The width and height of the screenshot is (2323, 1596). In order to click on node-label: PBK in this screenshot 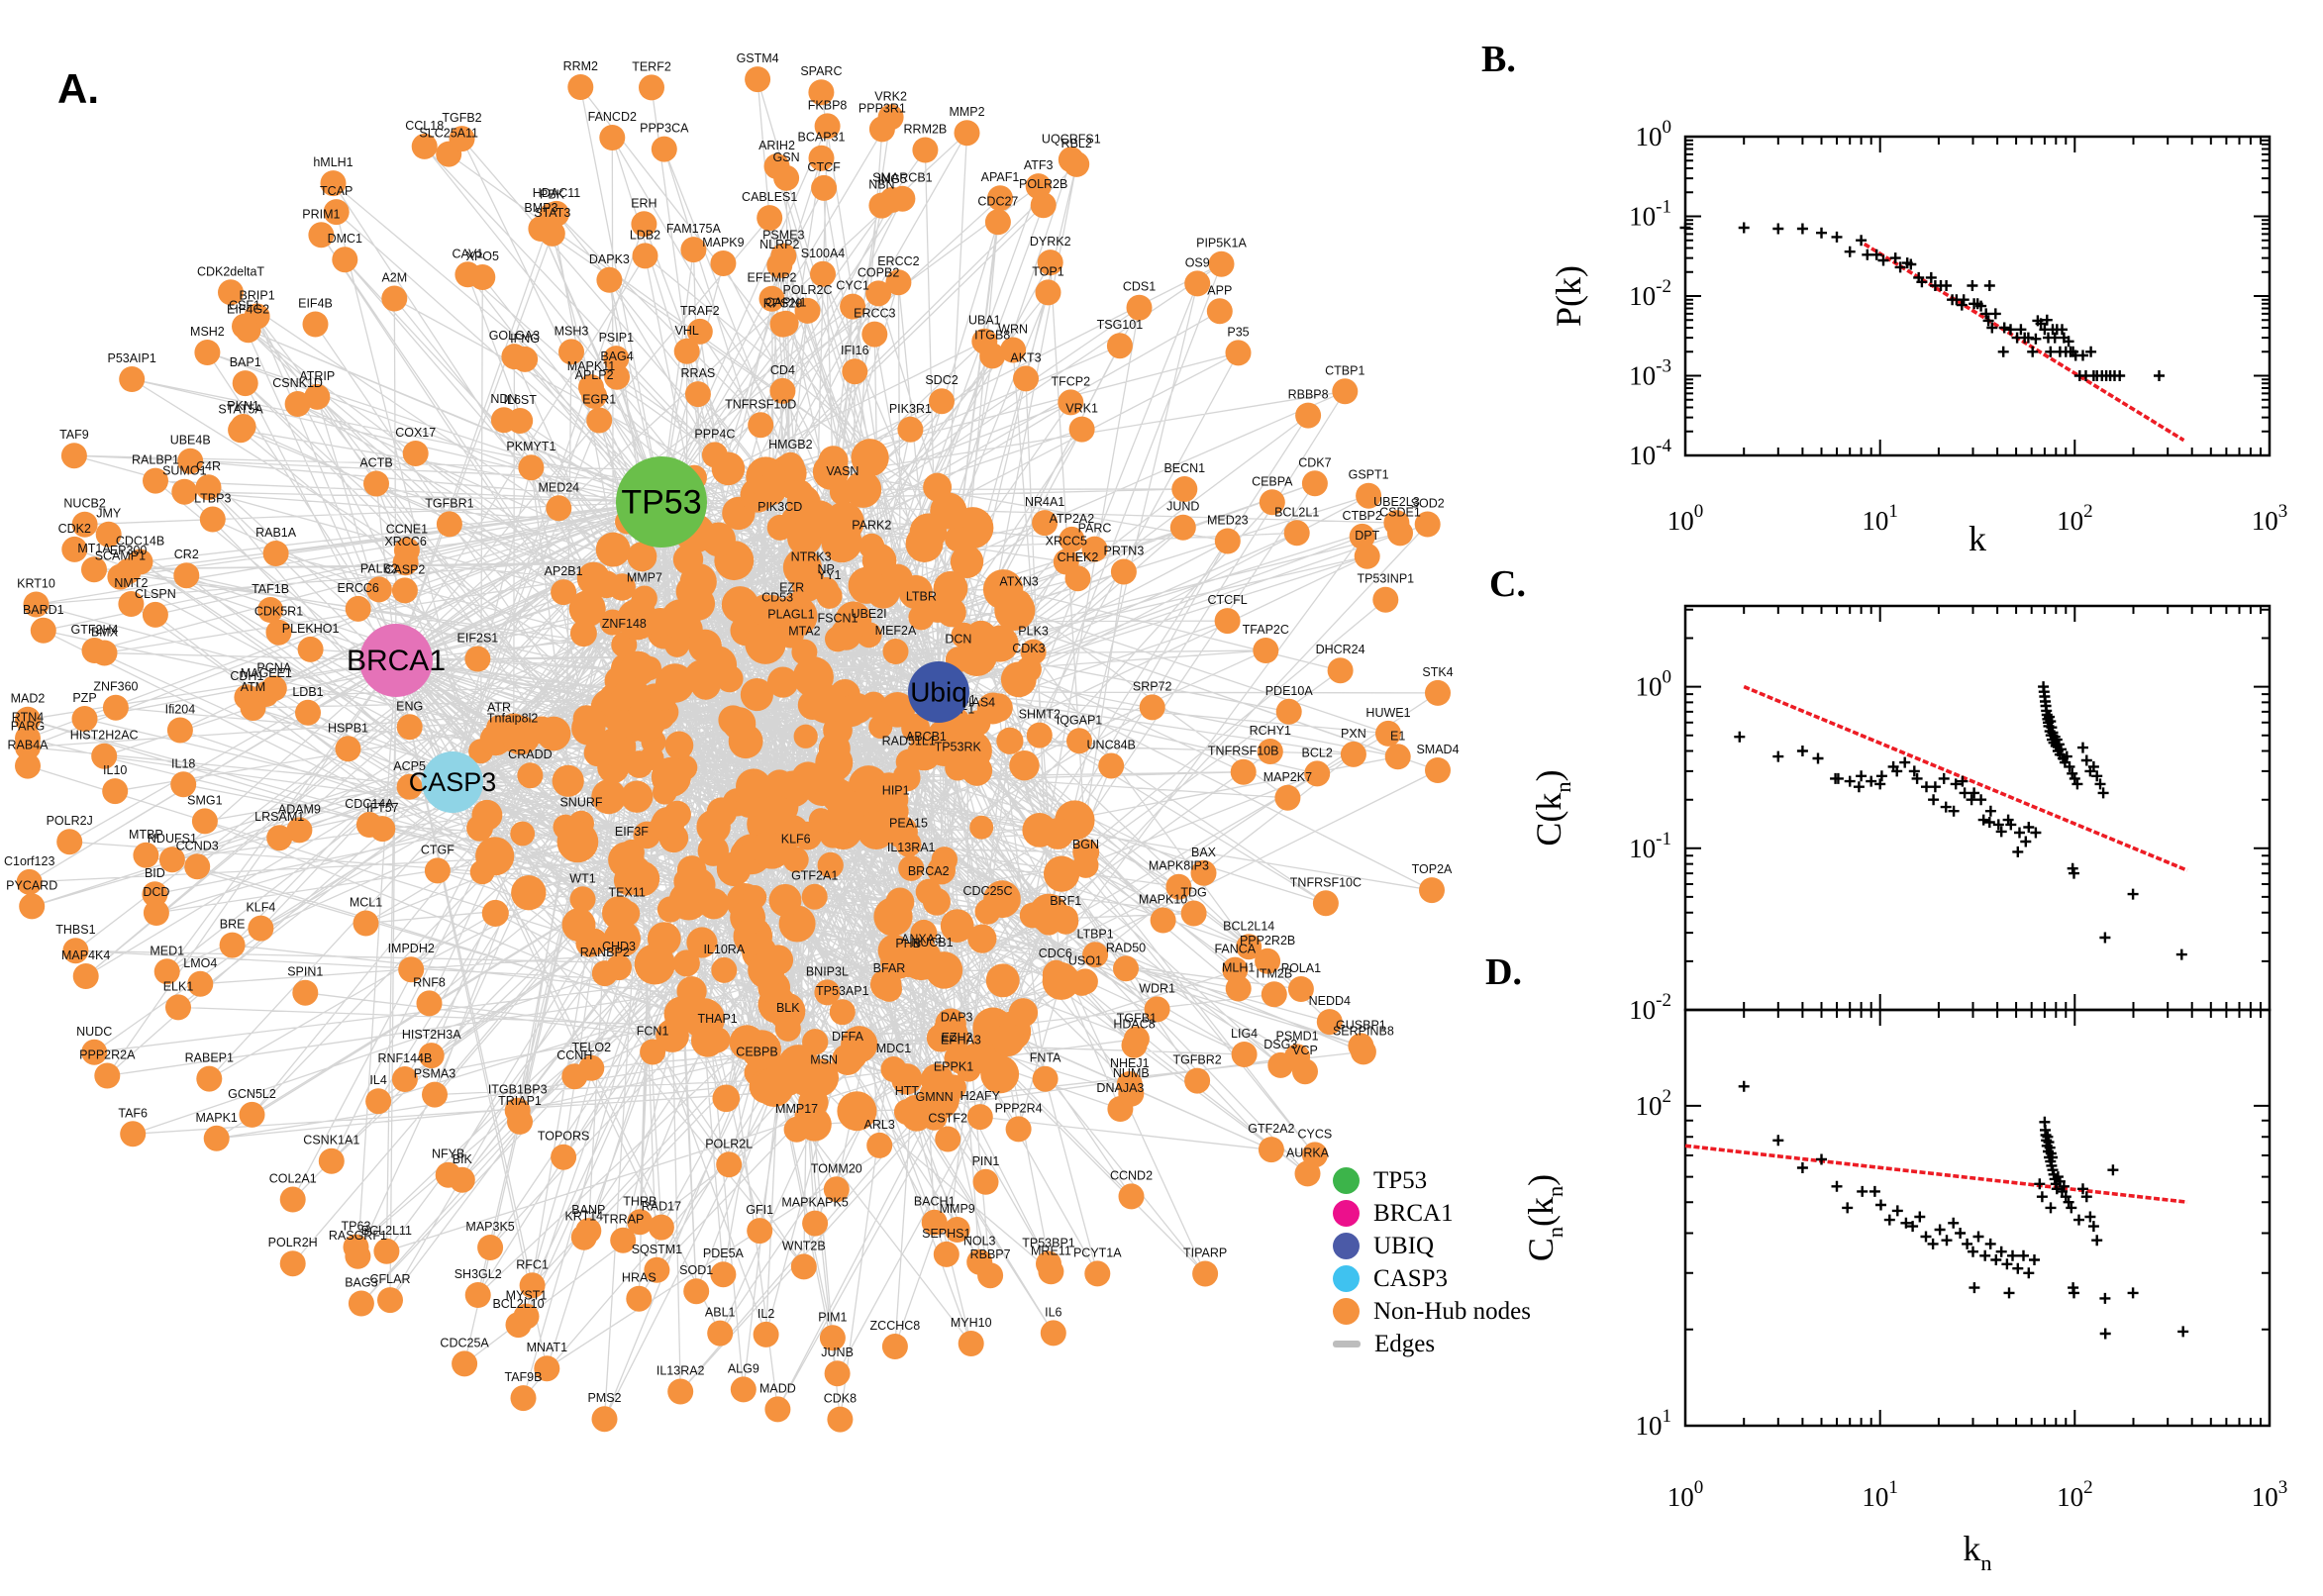, I will do `click(552, 194)`.